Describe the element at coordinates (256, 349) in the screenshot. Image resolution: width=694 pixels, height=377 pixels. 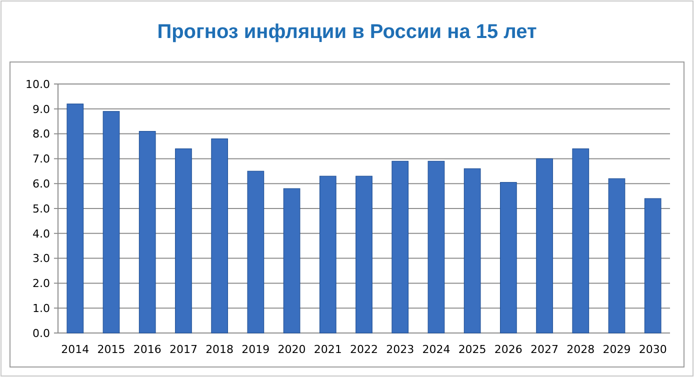
I see `x-tick-label: 2019` at that location.